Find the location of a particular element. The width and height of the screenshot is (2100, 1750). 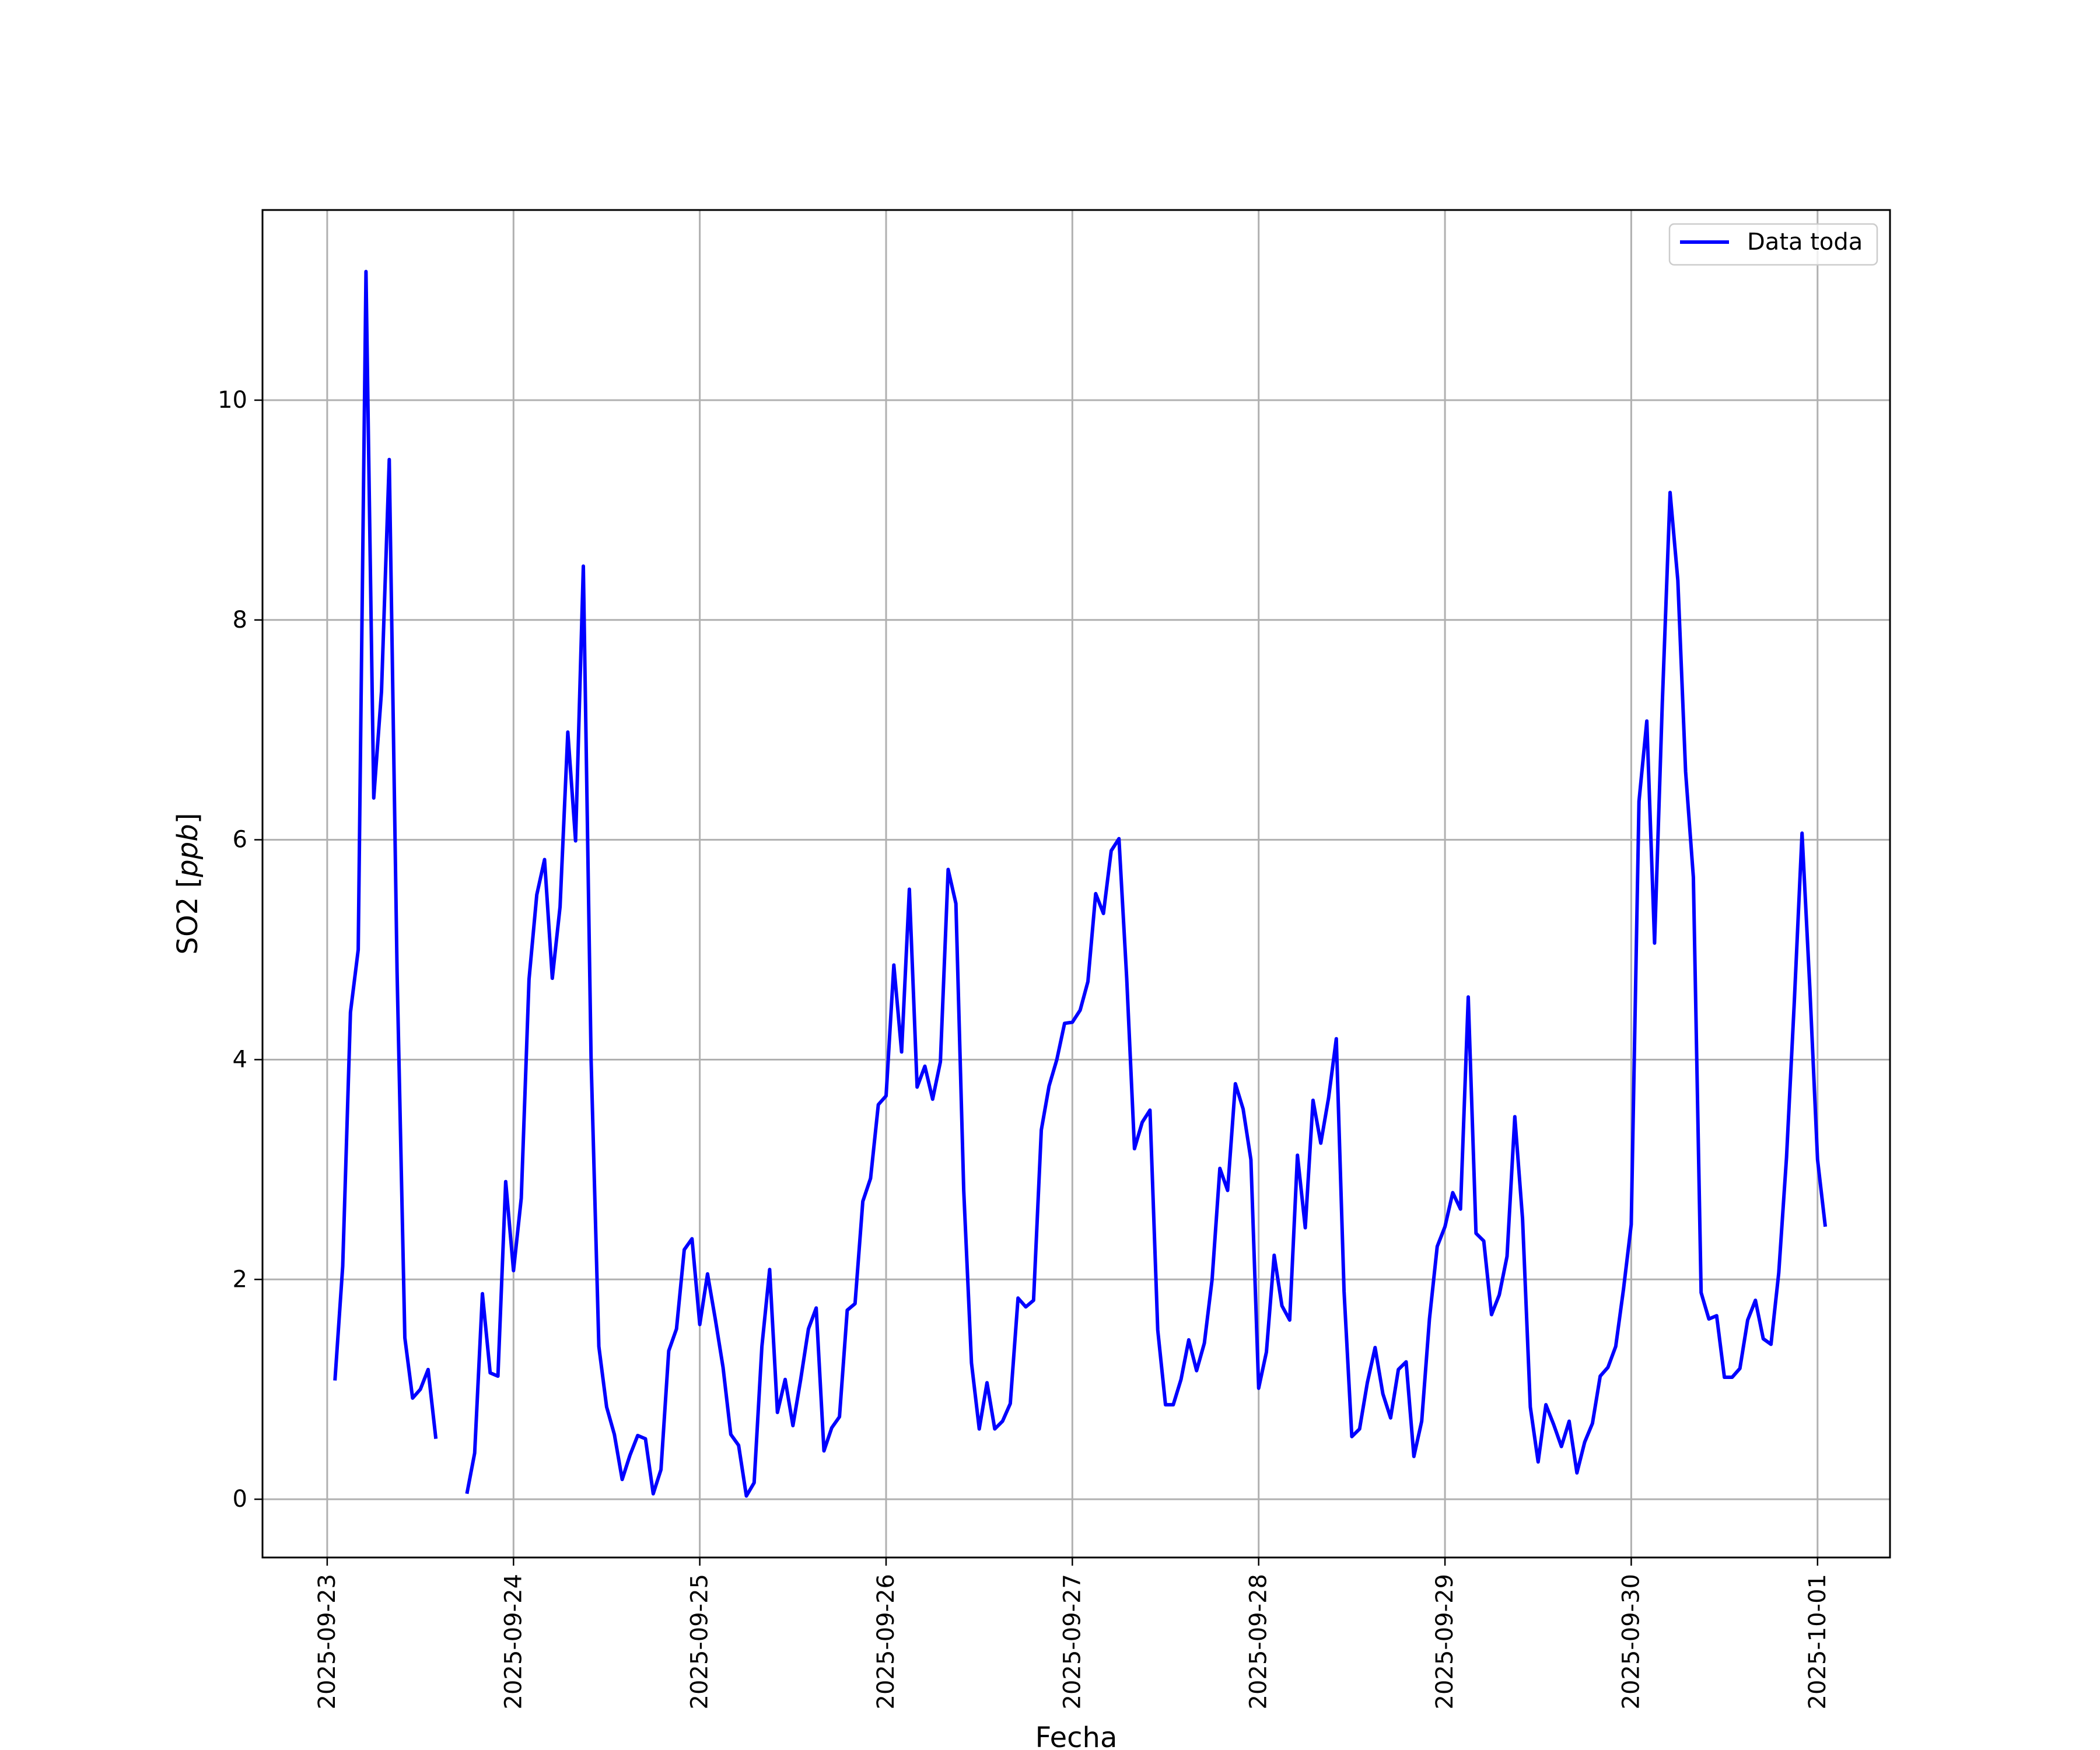

y-axis-label: SO2 [ppb] is located at coordinates (188, 884).